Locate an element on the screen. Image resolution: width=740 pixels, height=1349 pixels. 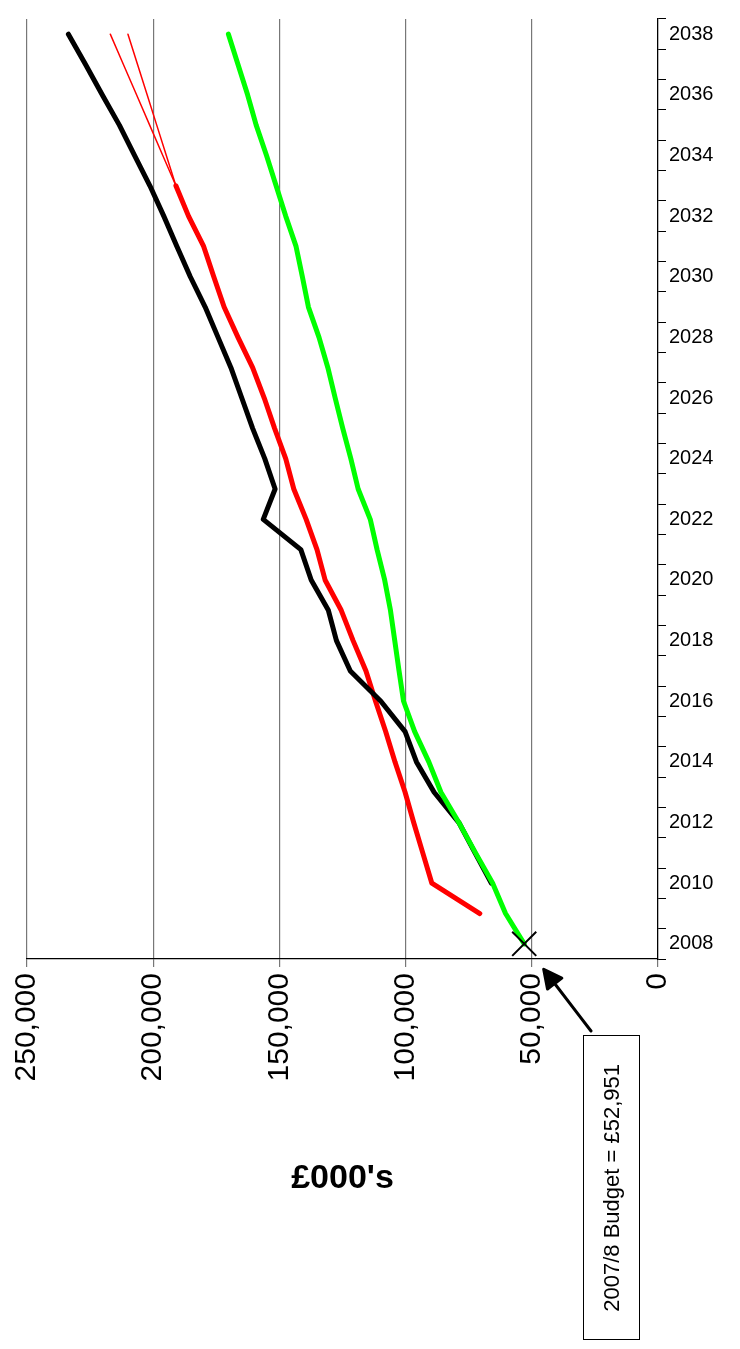
y-tick-label: 2034 is located at coordinates (691, 153).